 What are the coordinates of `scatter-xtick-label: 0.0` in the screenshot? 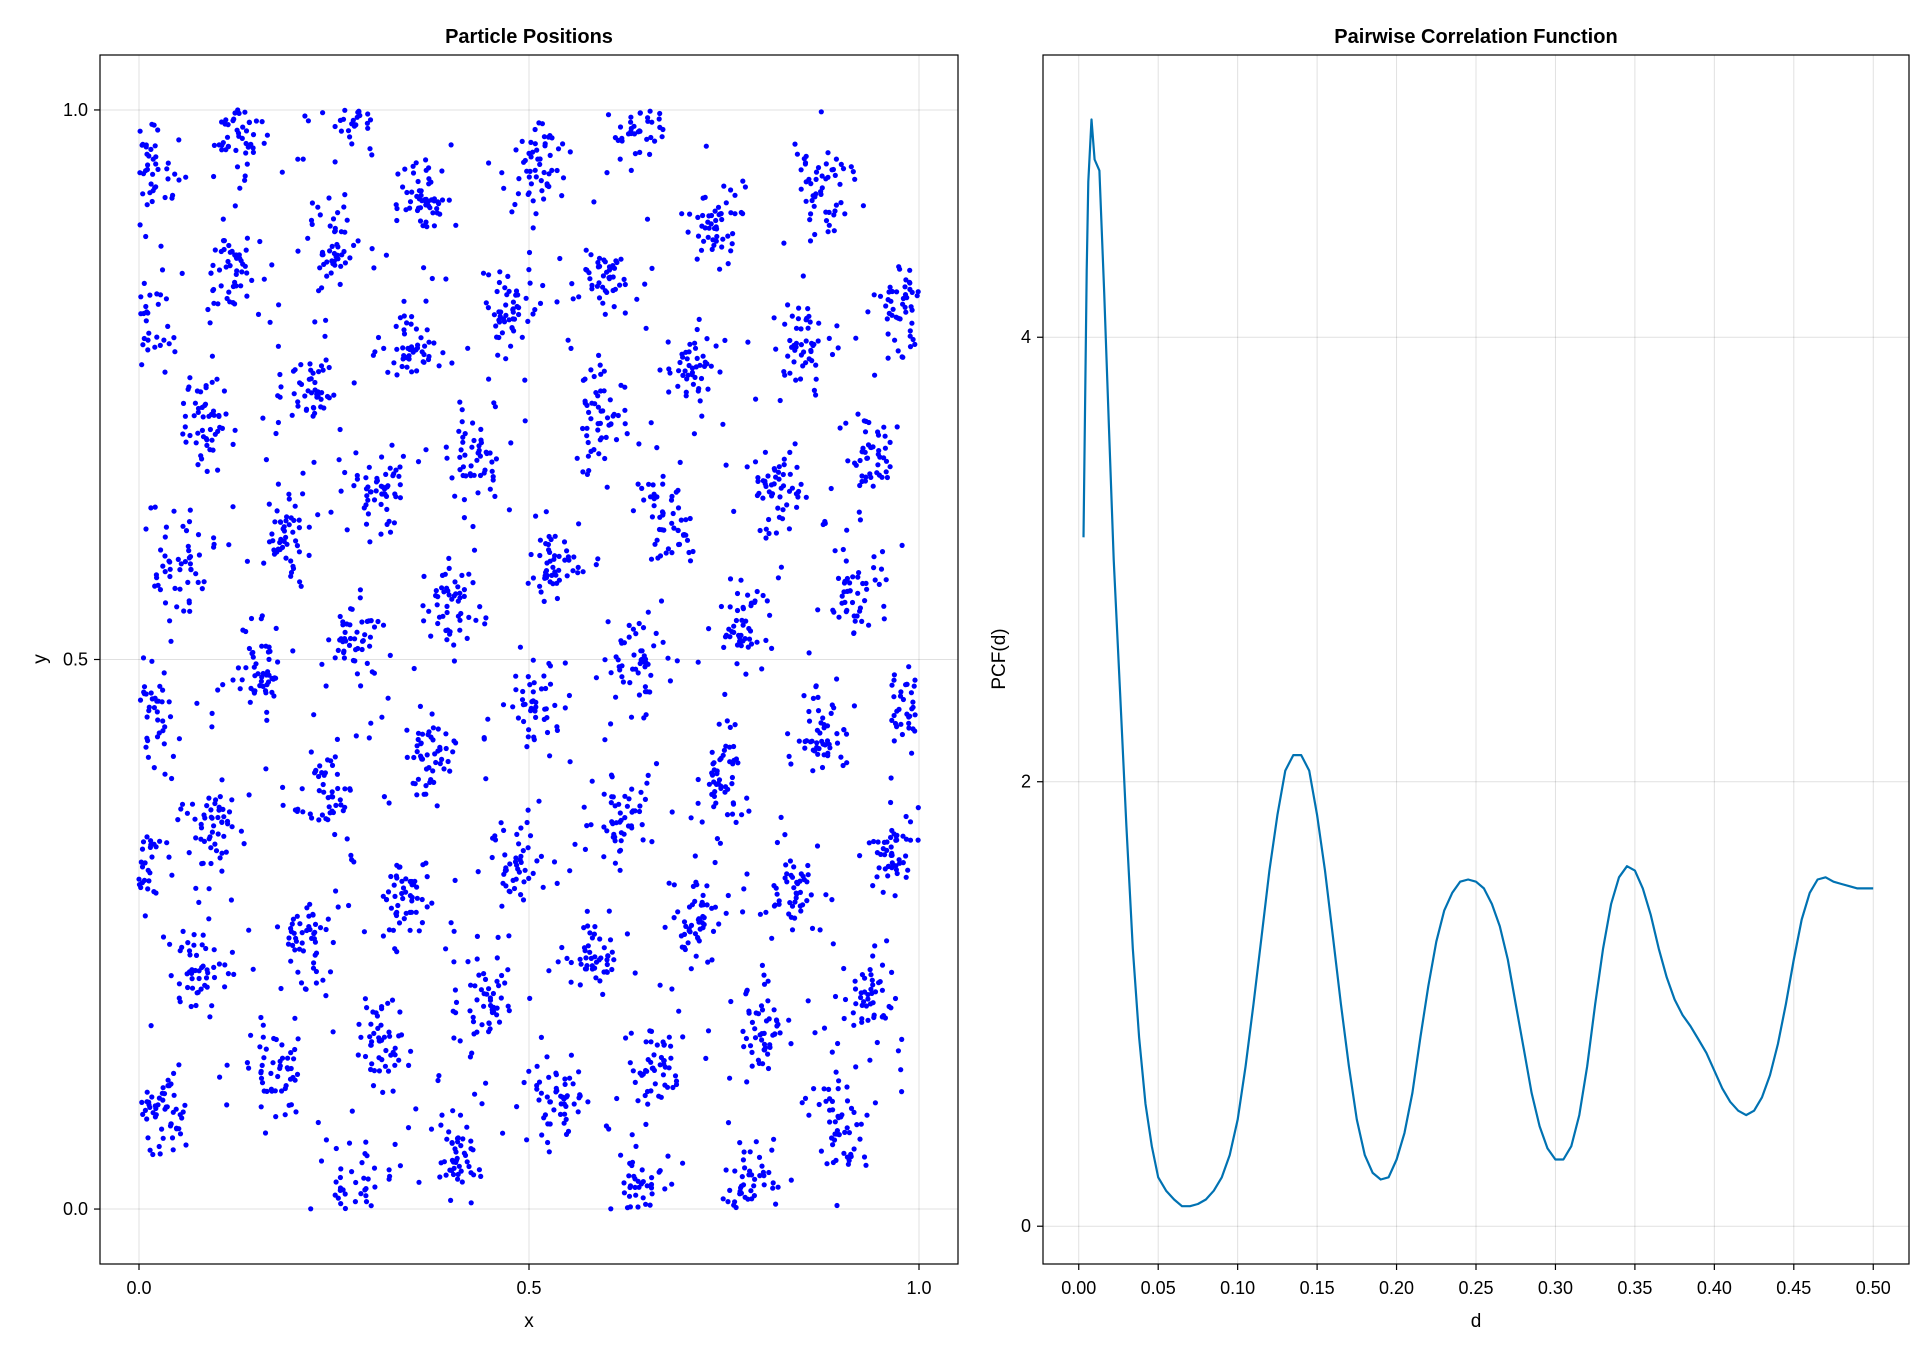 It's located at (138, 1288).